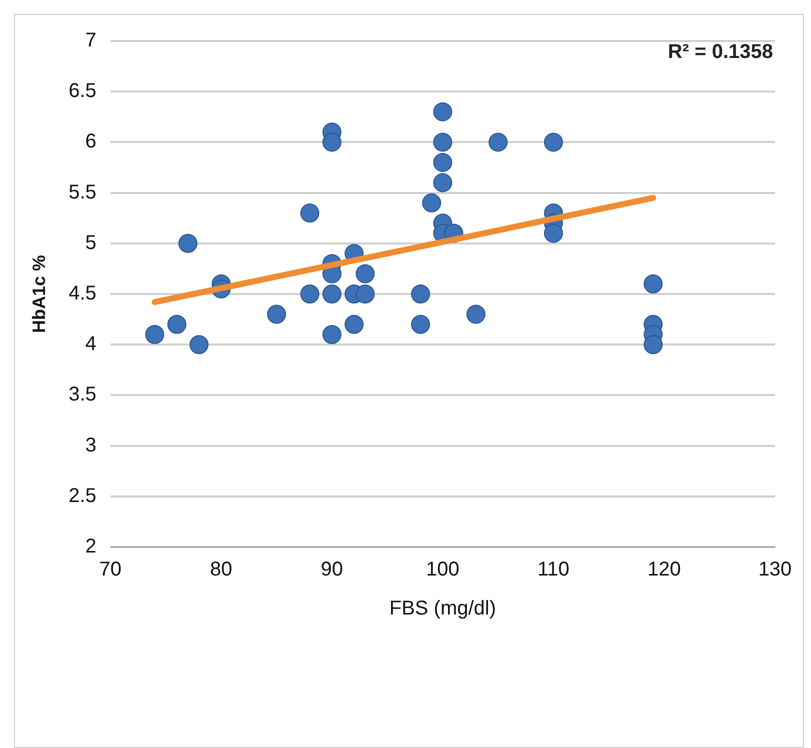  What do you see at coordinates (221, 569) in the screenshot?
I see `x-tick-label: 80` at bounding box center [221, 569].